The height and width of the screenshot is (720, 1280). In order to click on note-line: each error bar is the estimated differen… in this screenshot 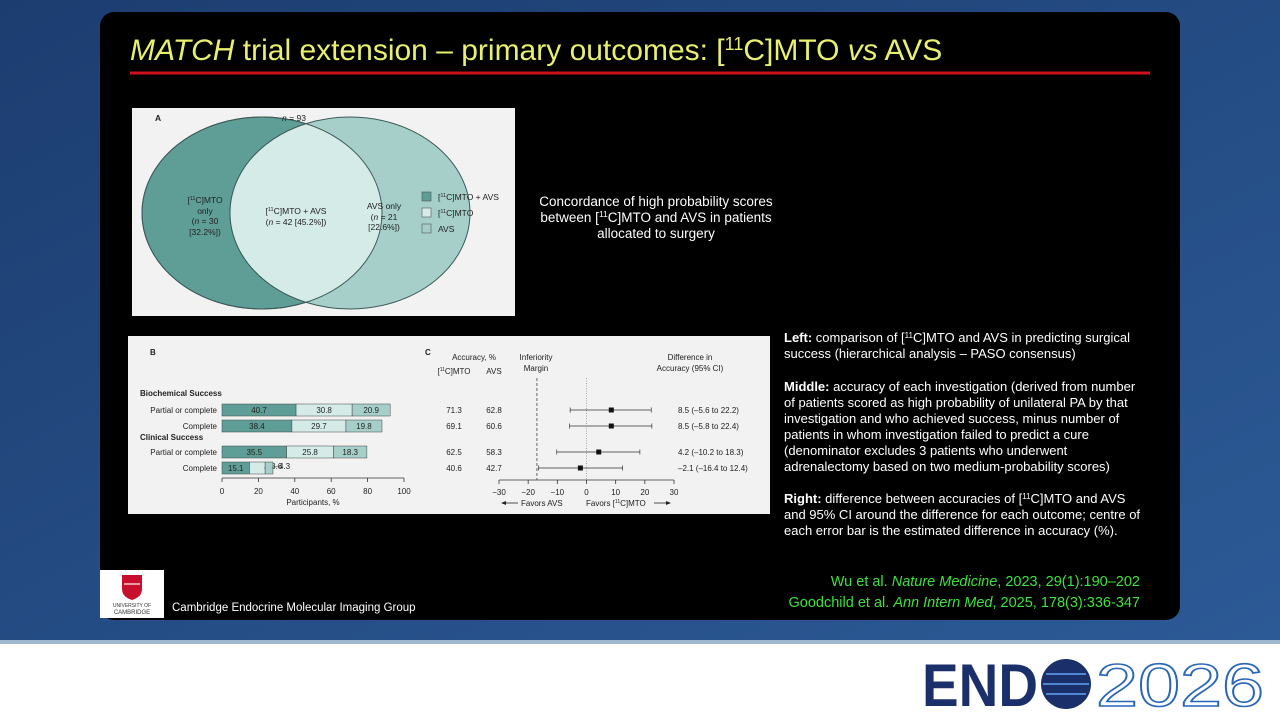, I will do `click(951, 530)`.